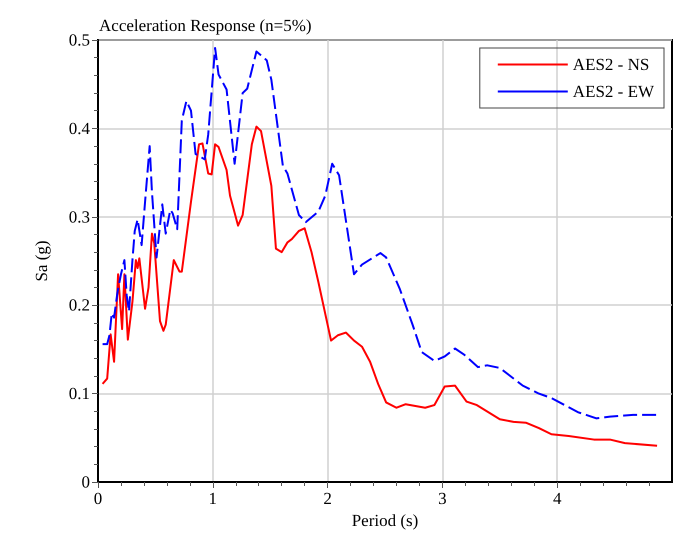 Image resolution: width=686 pixels, height=551 pixels. Describe the element at coordinates (79, 128) in the screenshot. I see `y-tick-label: 0.4` at that location.